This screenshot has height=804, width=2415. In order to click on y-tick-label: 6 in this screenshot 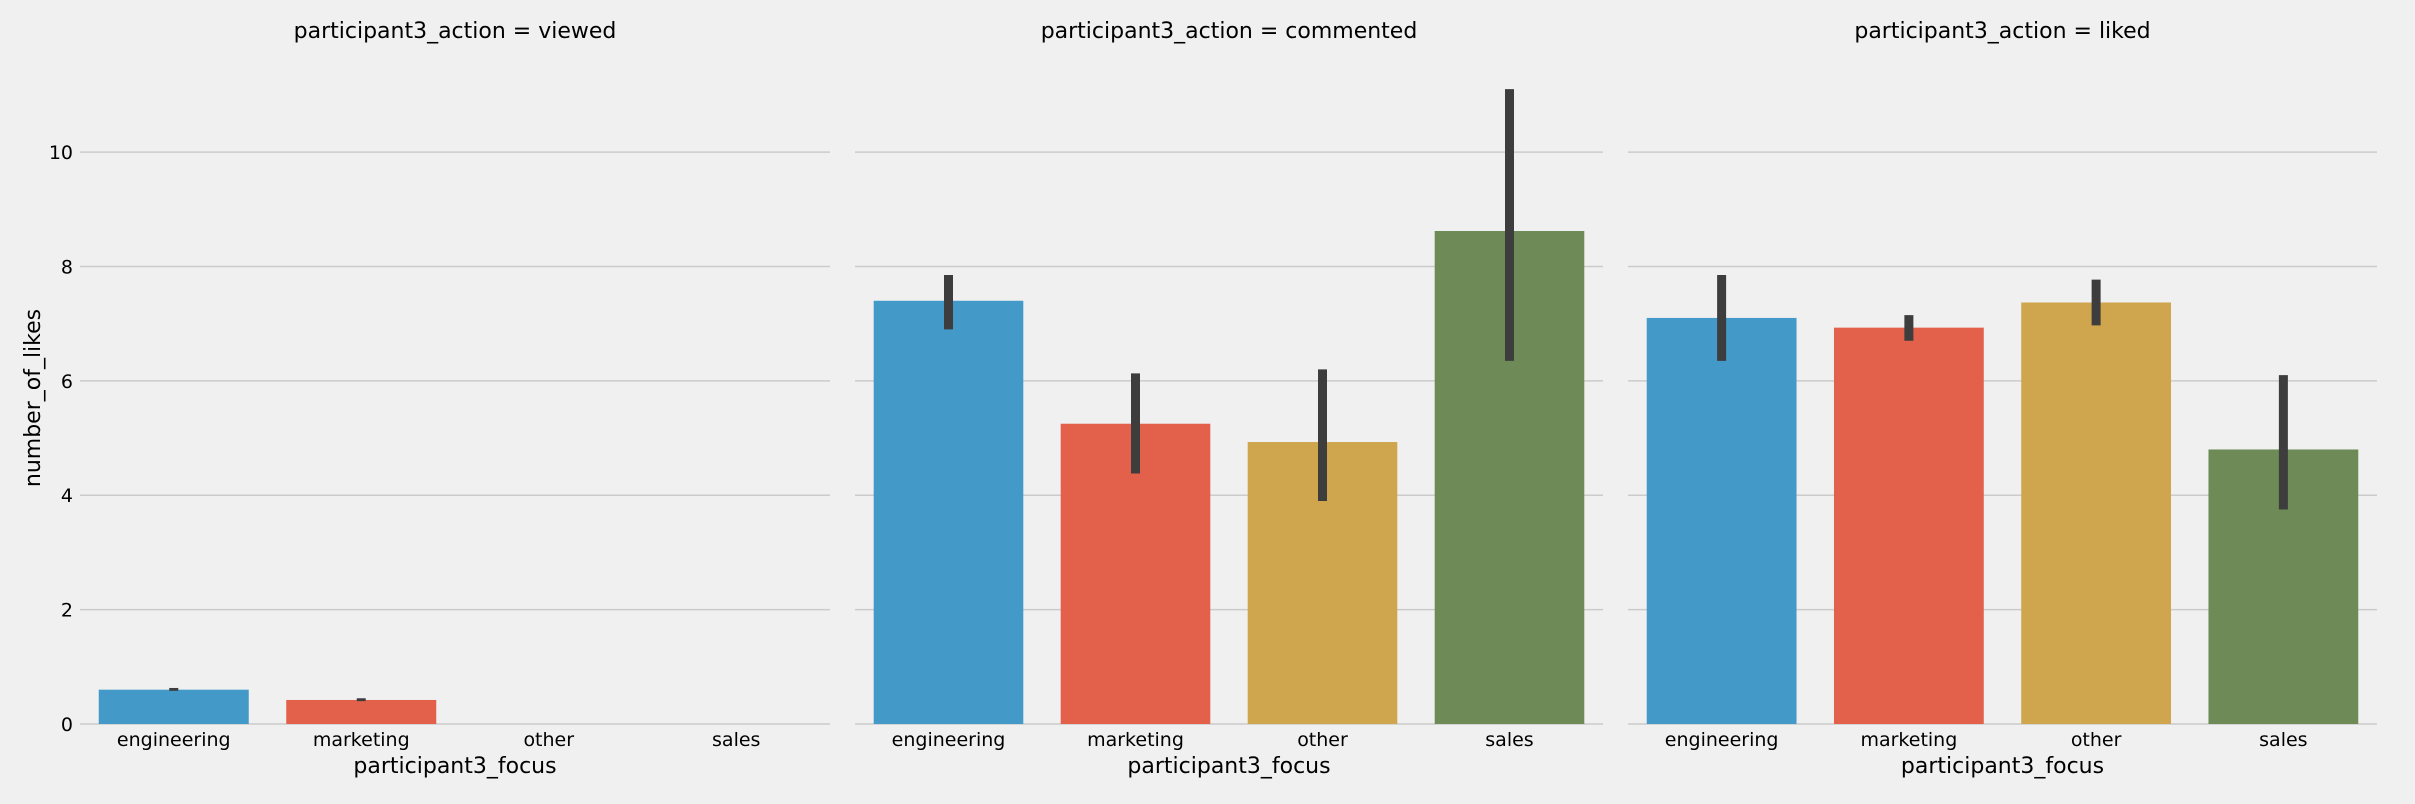, I will do `click(67, 382)`.